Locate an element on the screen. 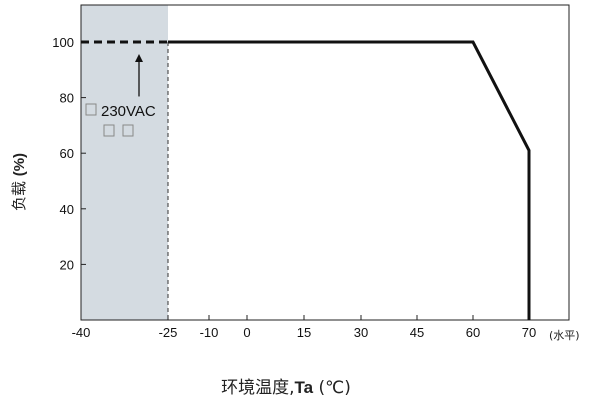 This screenshot has width=595, height=406. x-tick-label: 70 is located at coordinates (529, 332).